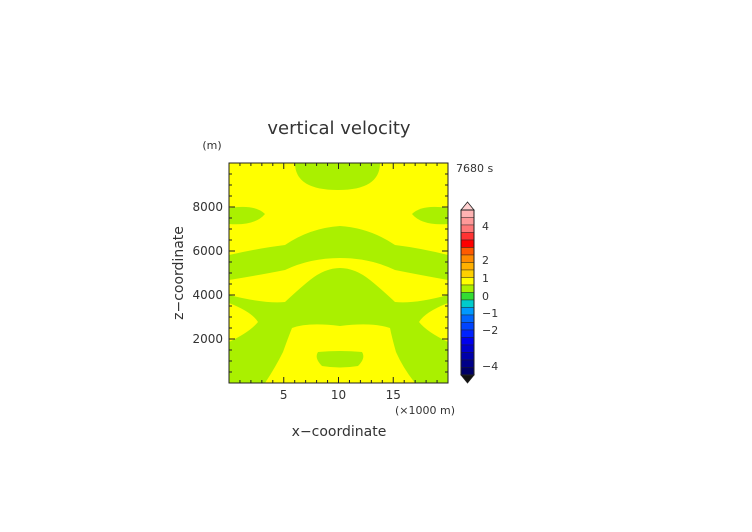 The image size is (752, 532). I want to click on velocity-field, so click(338, 273).